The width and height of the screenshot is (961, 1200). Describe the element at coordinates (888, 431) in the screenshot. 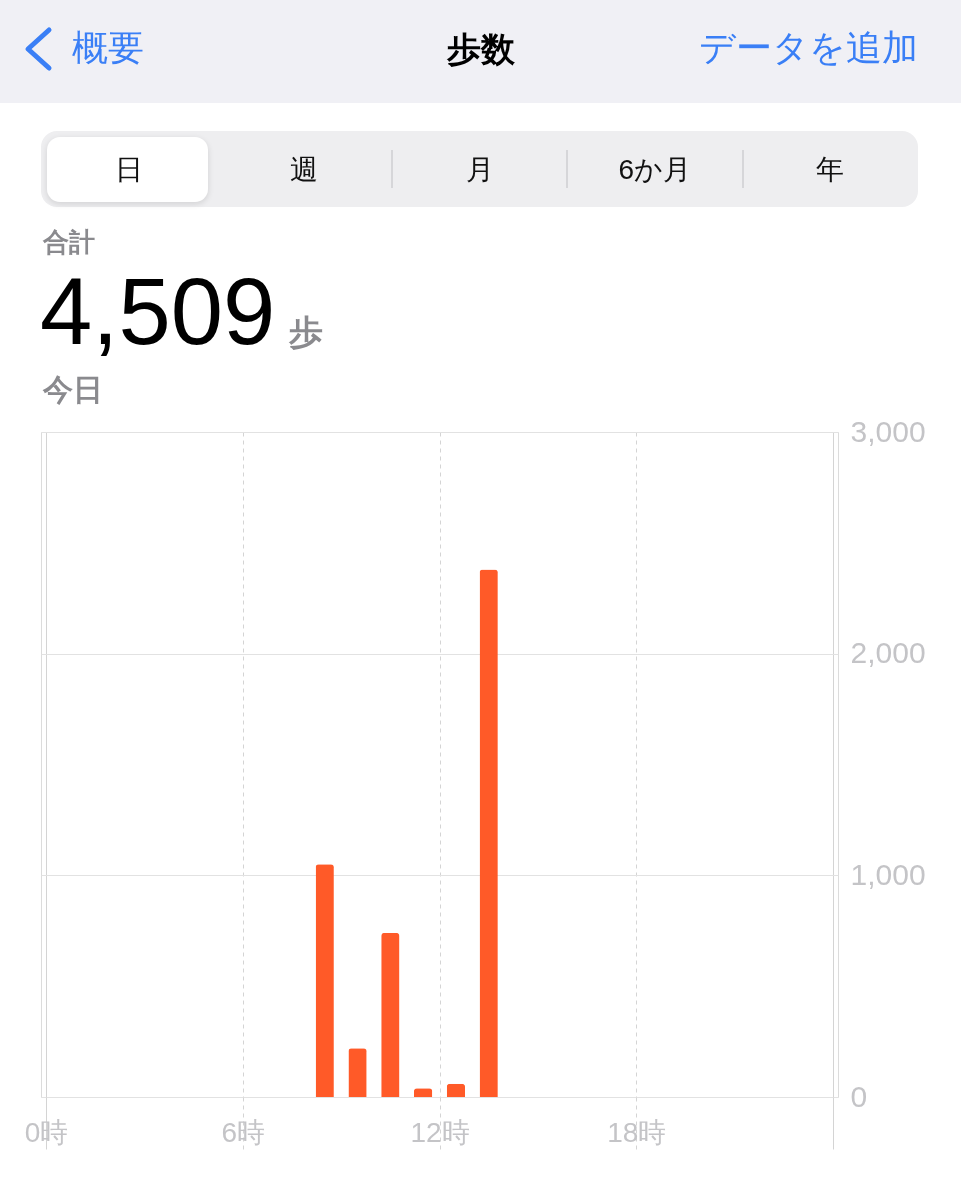

I see `y-tick-label: 3,000` at that location.